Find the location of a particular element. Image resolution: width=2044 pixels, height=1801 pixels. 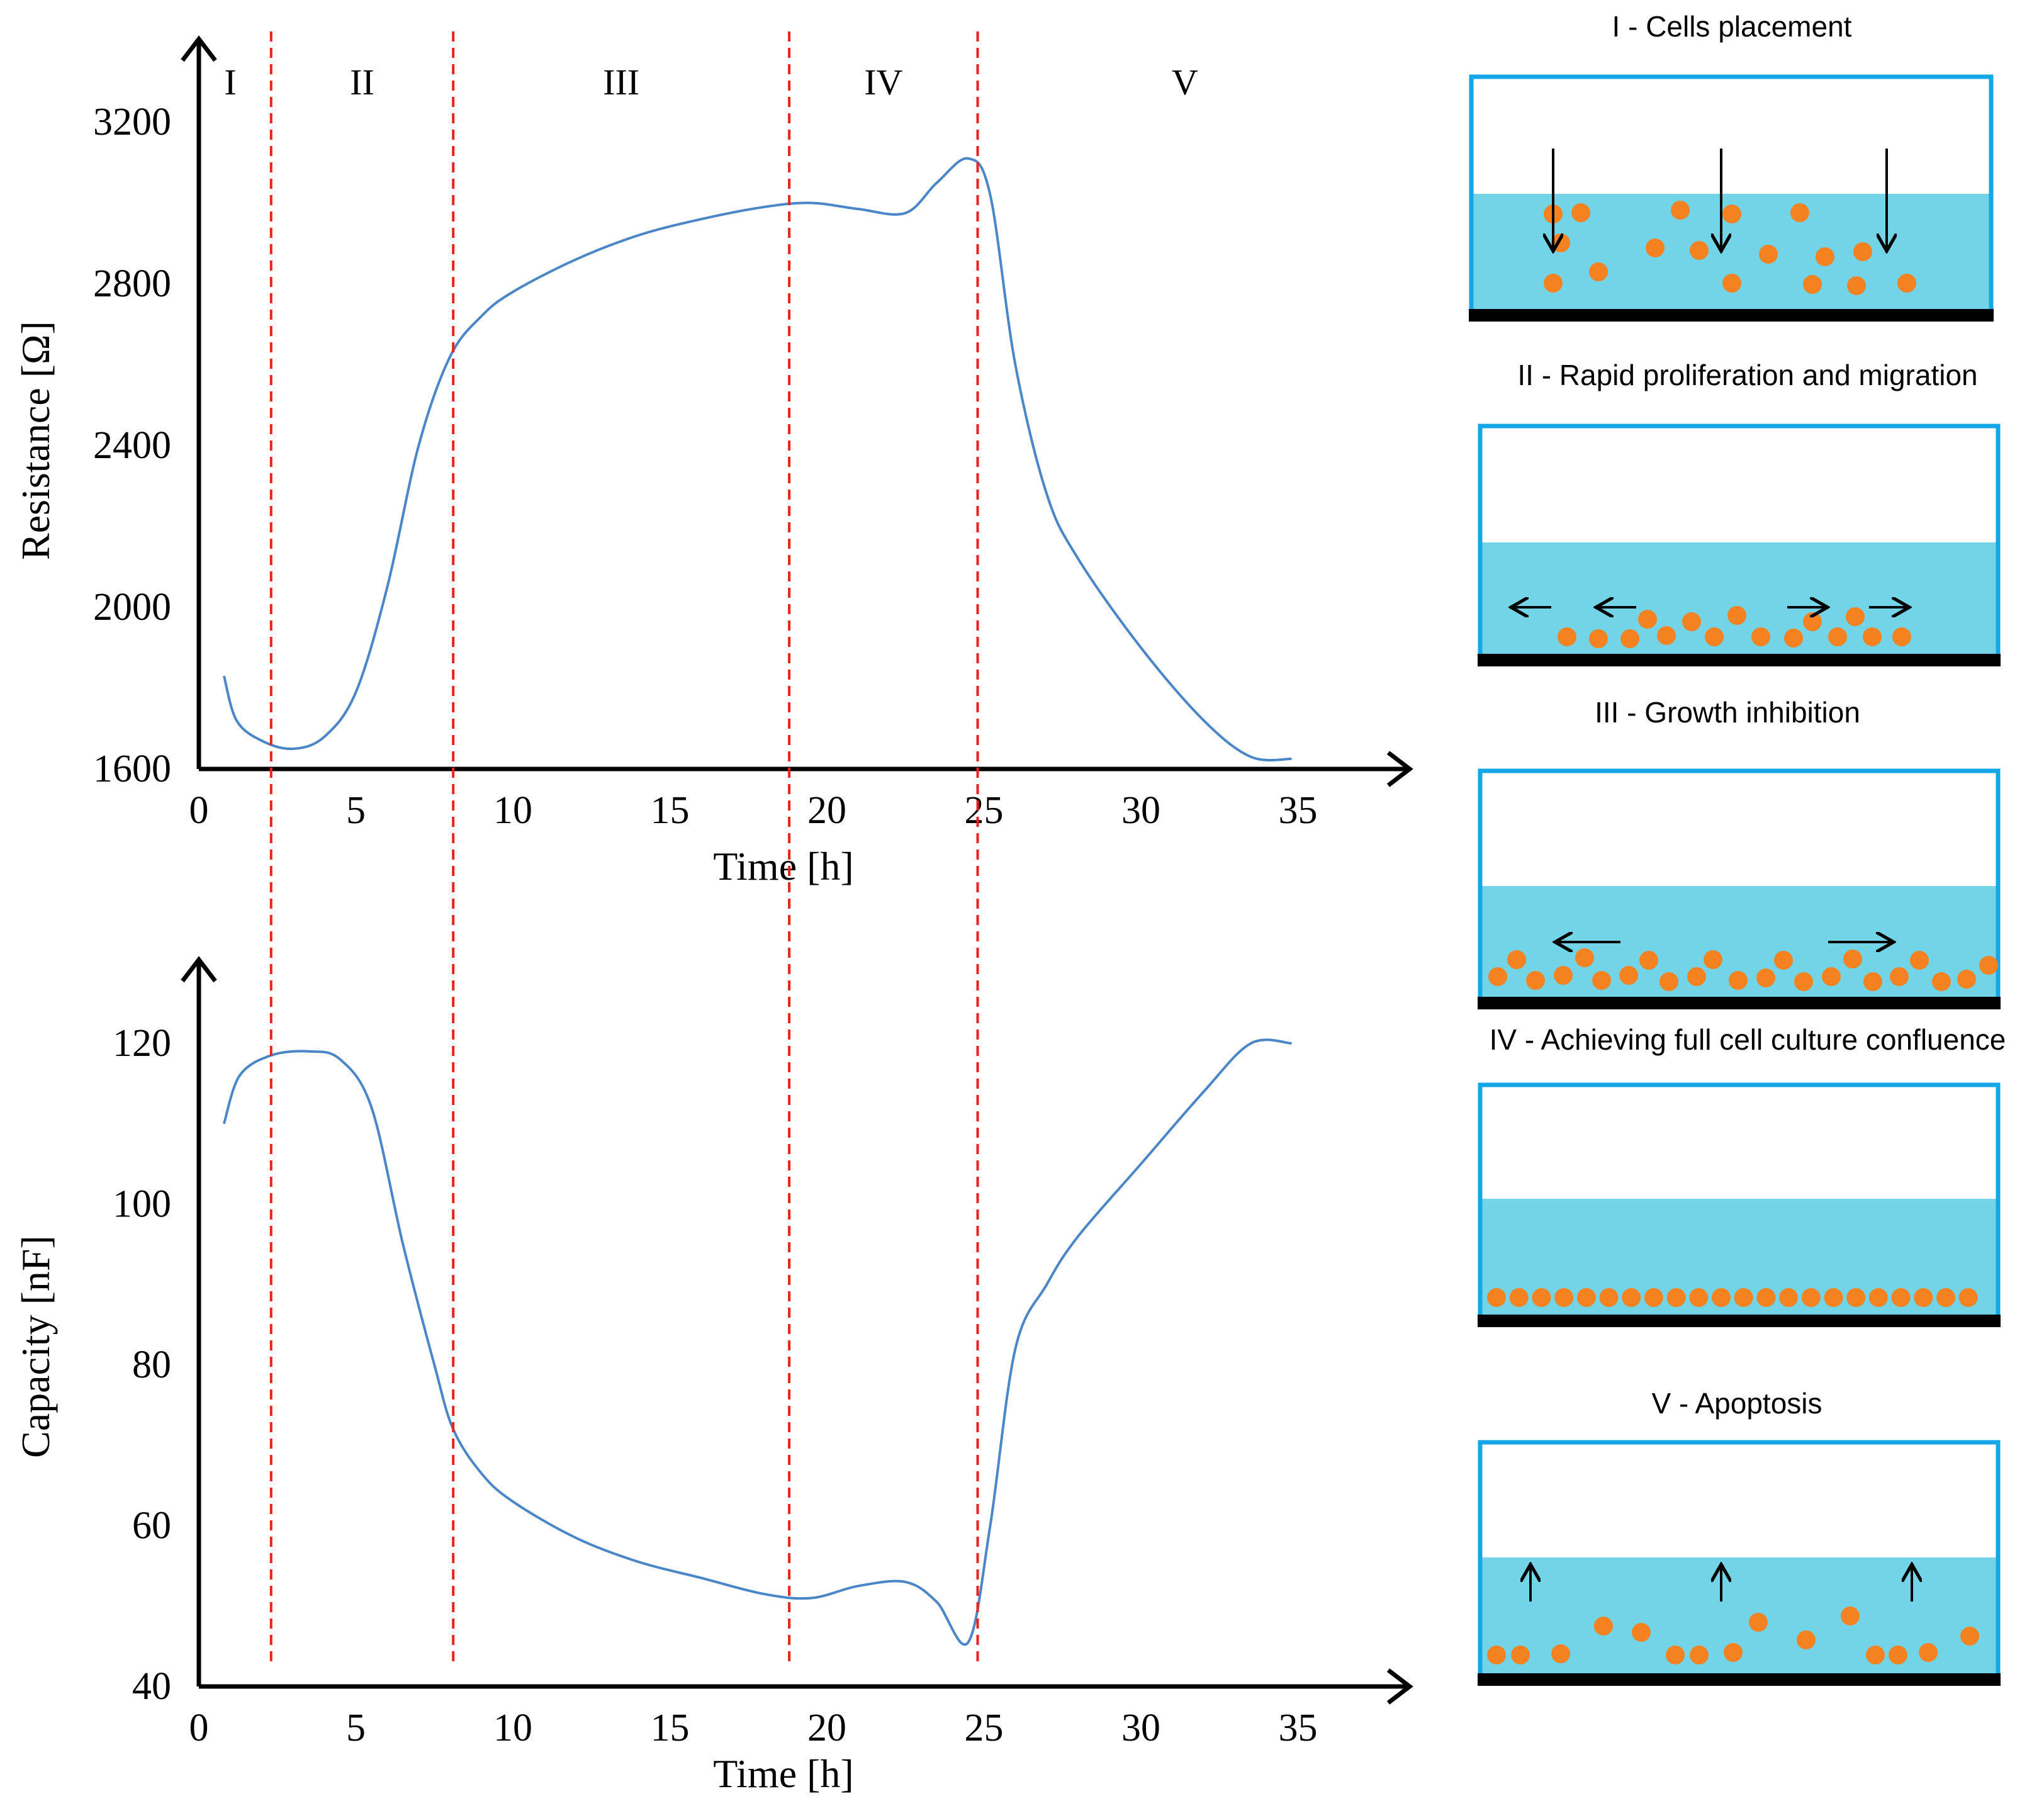

resistance-y-axis-arrowhead is located at coordinates (199, 48).